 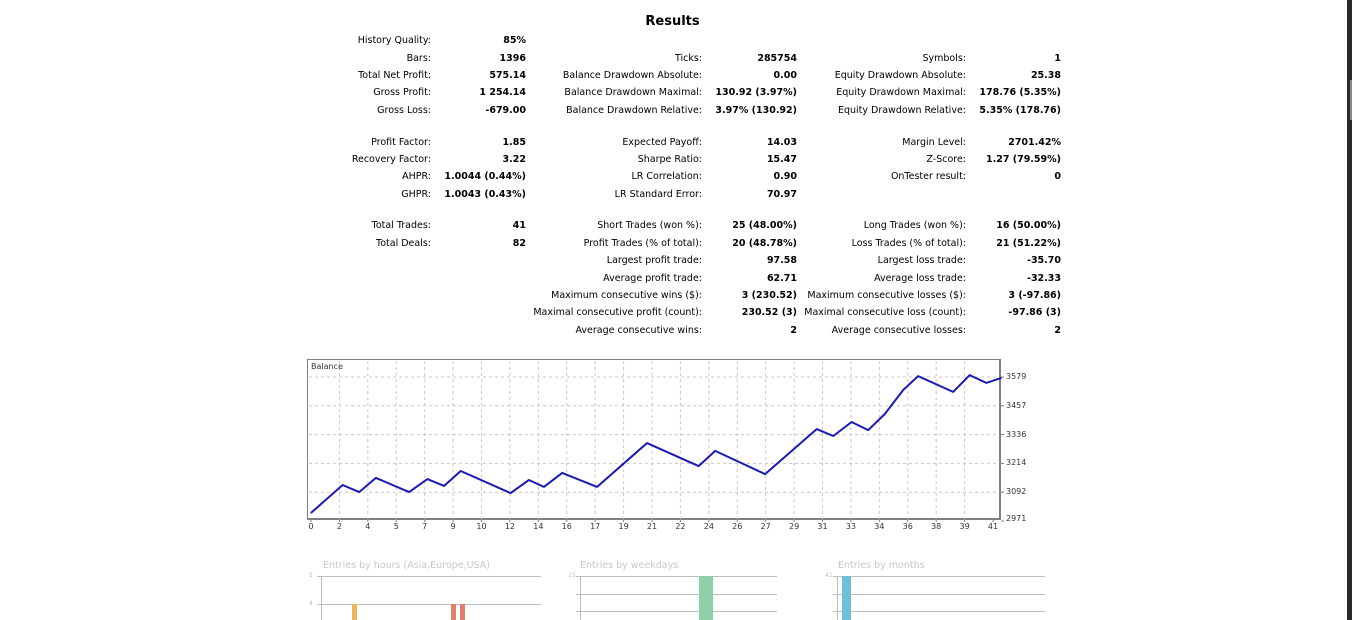 What do you see at coordinates (652, 278) in the screenshot?
I see `stat-label: Average profit trade:` at bounding box center [652, 278].